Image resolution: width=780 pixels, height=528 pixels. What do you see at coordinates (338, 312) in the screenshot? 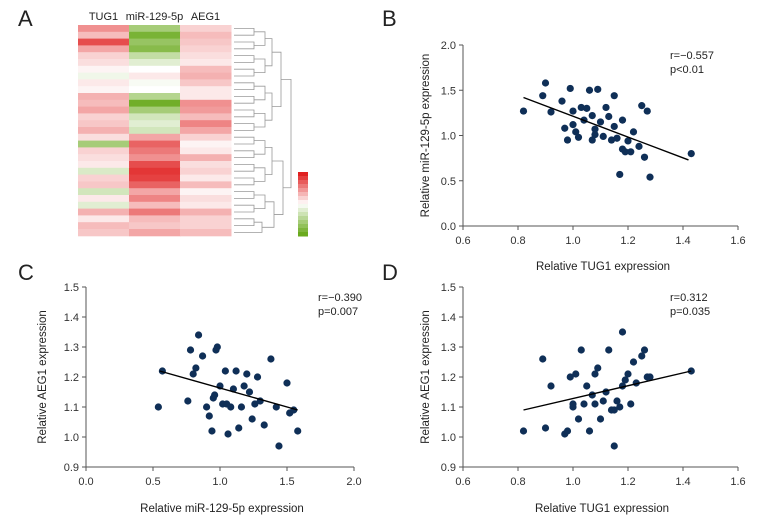
I see `correlation-p: p=0.007` at bounding box center [338, 312].